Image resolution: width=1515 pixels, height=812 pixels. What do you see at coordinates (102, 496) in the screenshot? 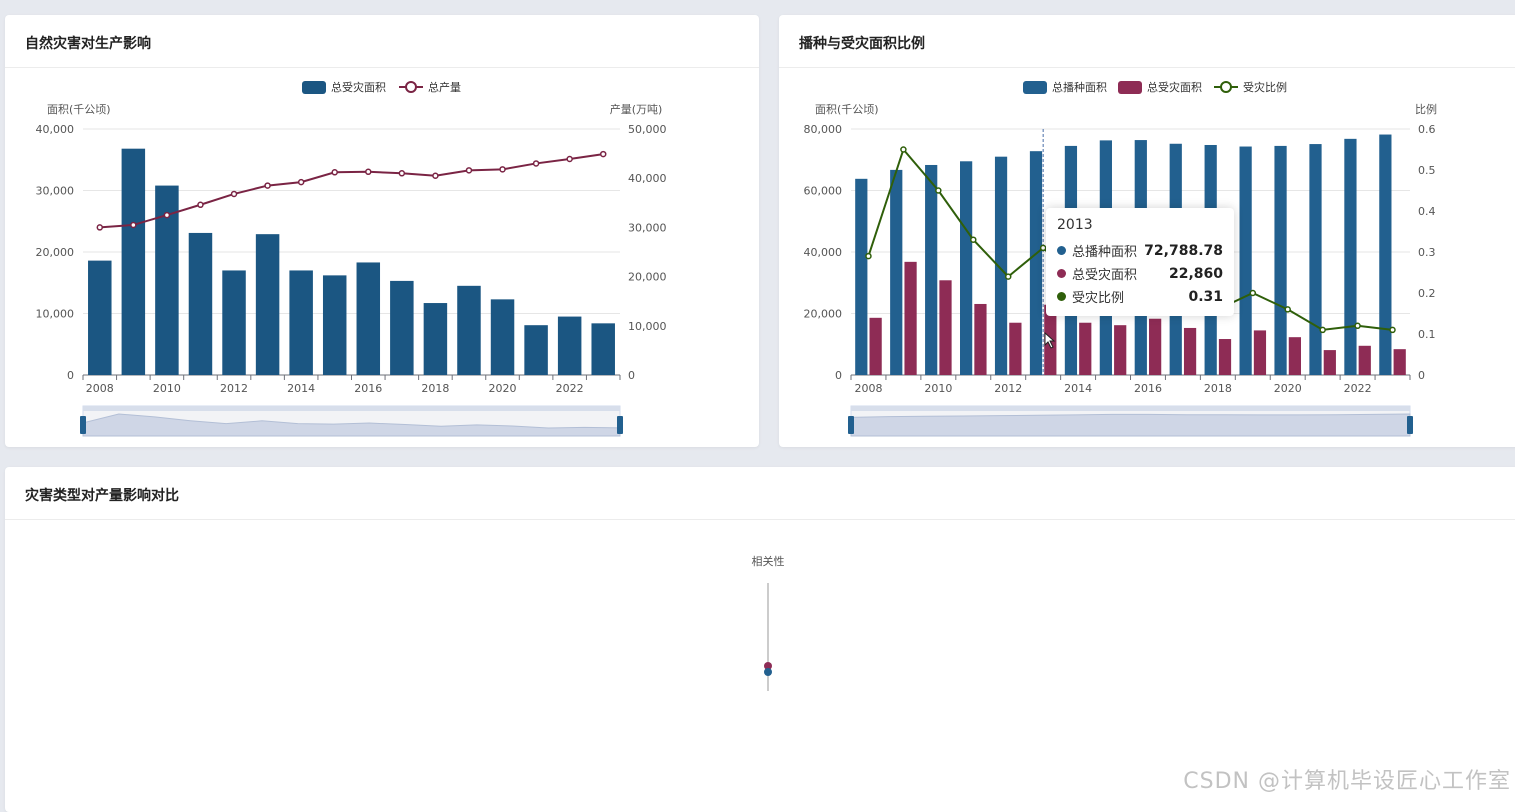
I see `panel-title: 灾害类型对产量影响对比` at bounding box center [102, 496].